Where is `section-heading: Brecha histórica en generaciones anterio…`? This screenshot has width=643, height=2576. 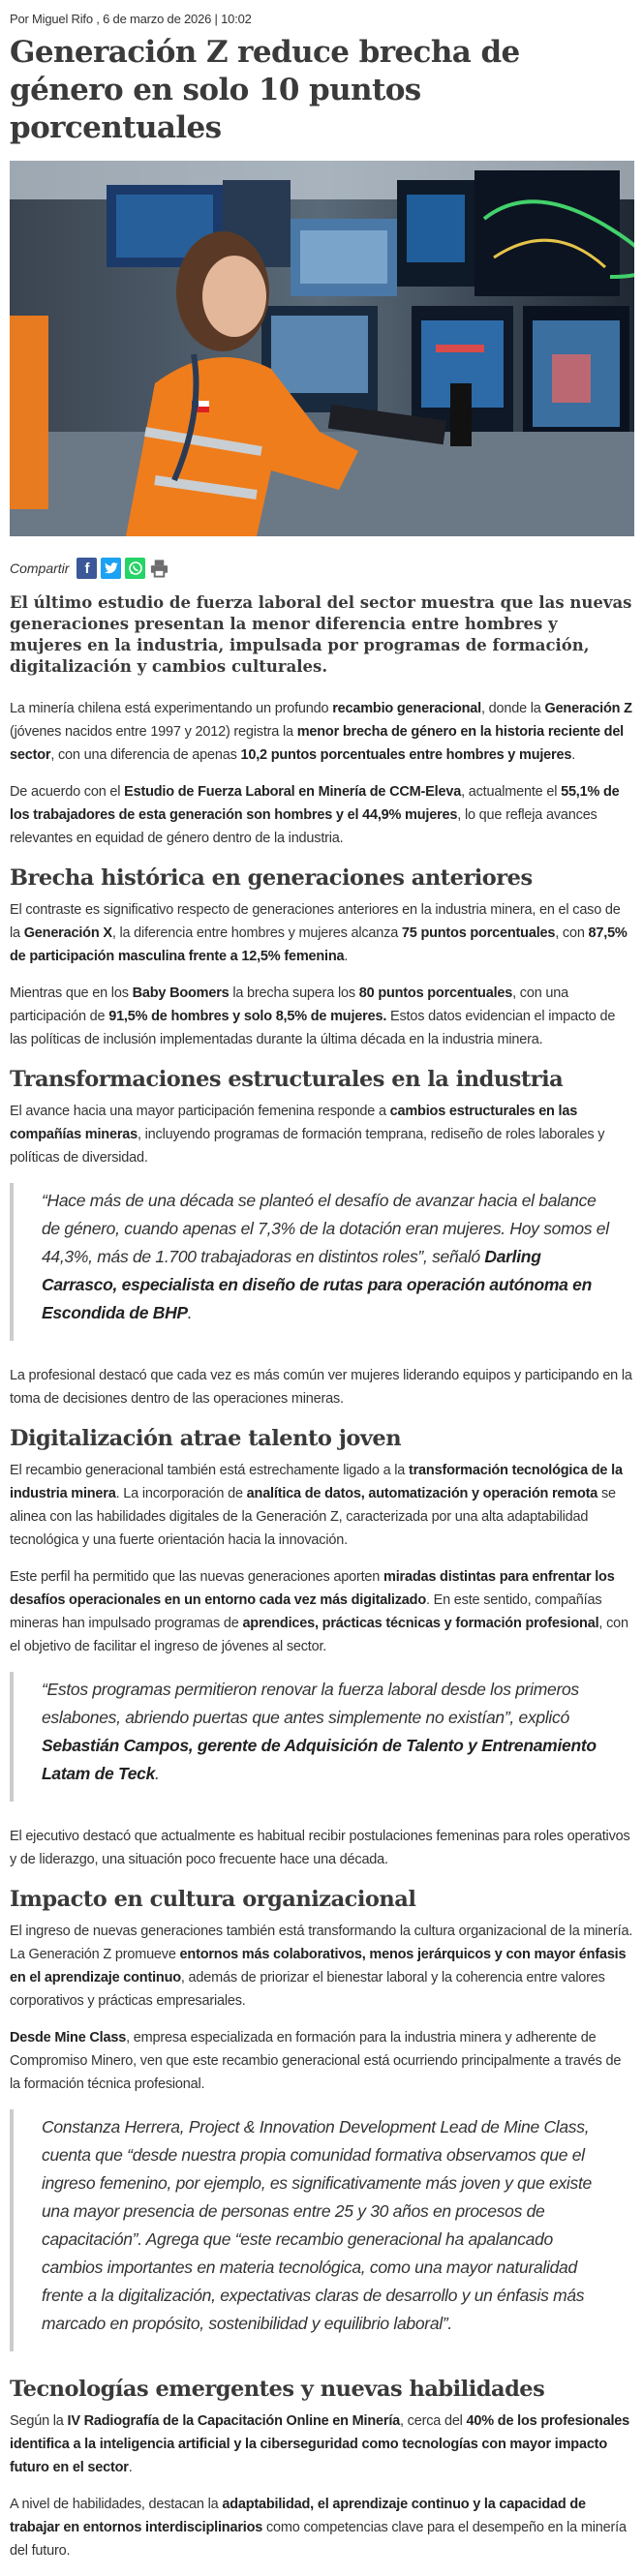 section-heading: Brecha histórica en generaciones anterio… is located at coordinates (271, 878).